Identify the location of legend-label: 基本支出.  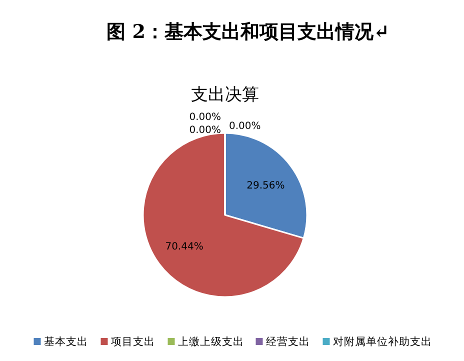
(66, 341).